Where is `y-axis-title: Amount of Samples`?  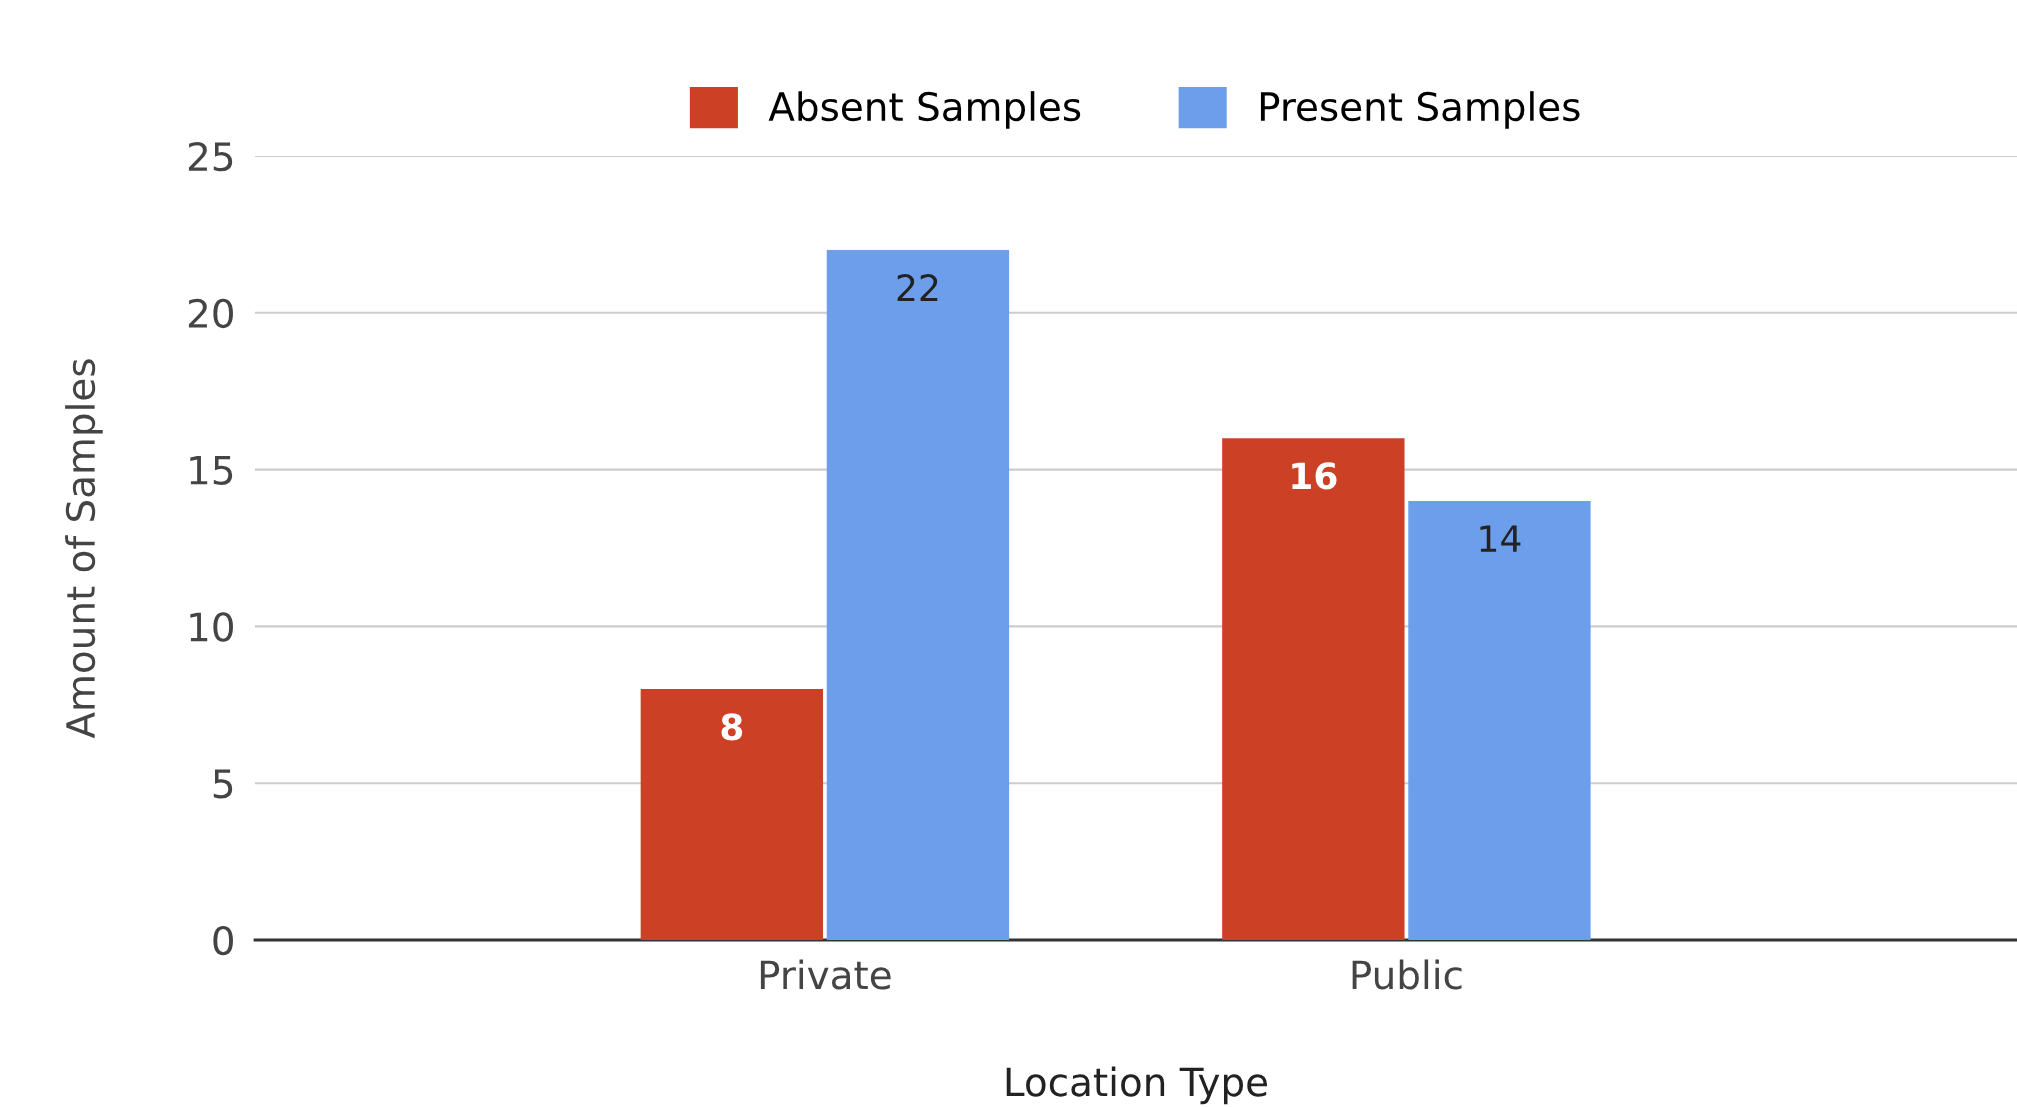
y-axis-title: Amount of Samples is located at coordinates (84, 549).